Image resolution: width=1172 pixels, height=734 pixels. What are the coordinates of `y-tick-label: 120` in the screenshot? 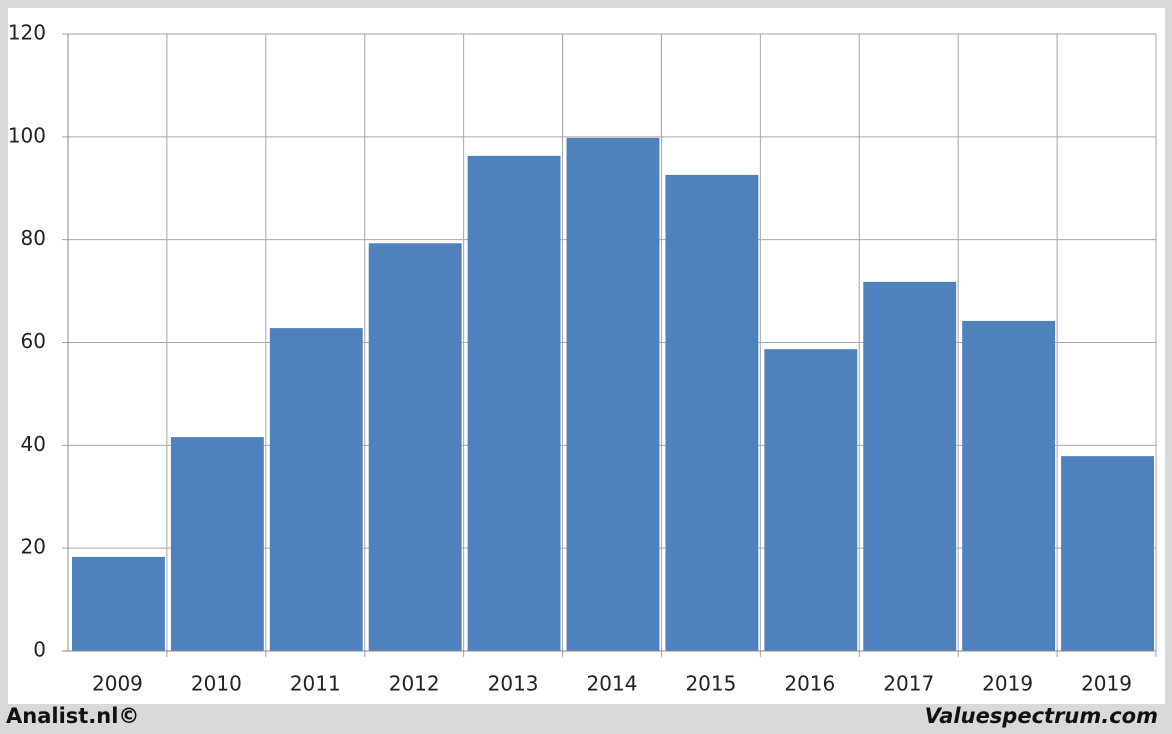 It's located at (27, 33).